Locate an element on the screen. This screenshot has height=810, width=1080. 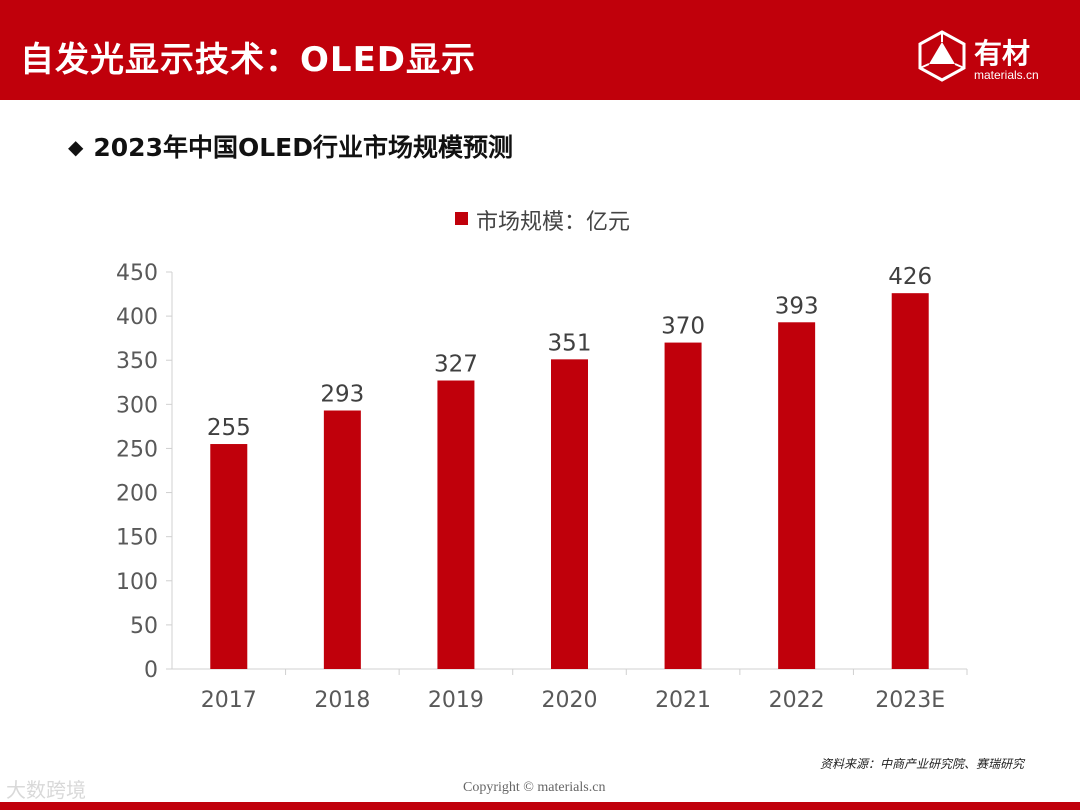
y-tick-label: 150 is located at coordinates (137, 538).